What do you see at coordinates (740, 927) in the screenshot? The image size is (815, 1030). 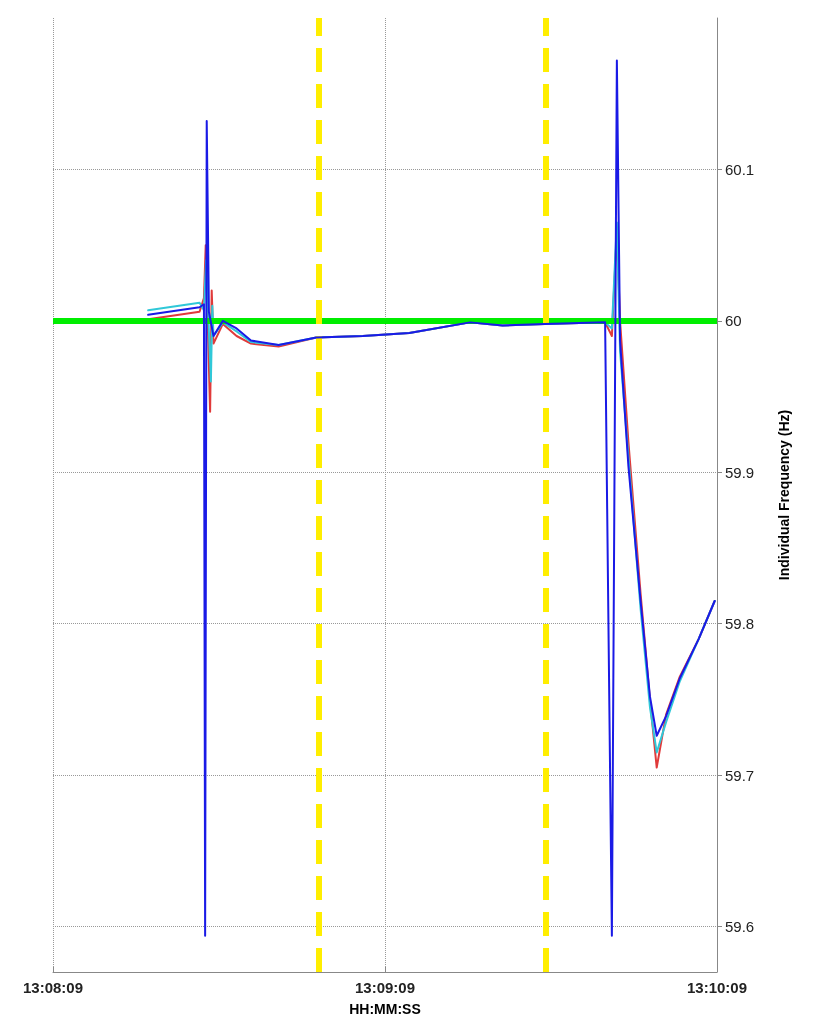 I see `y-tick-label: 59.6` at bounding box center [740, 927].